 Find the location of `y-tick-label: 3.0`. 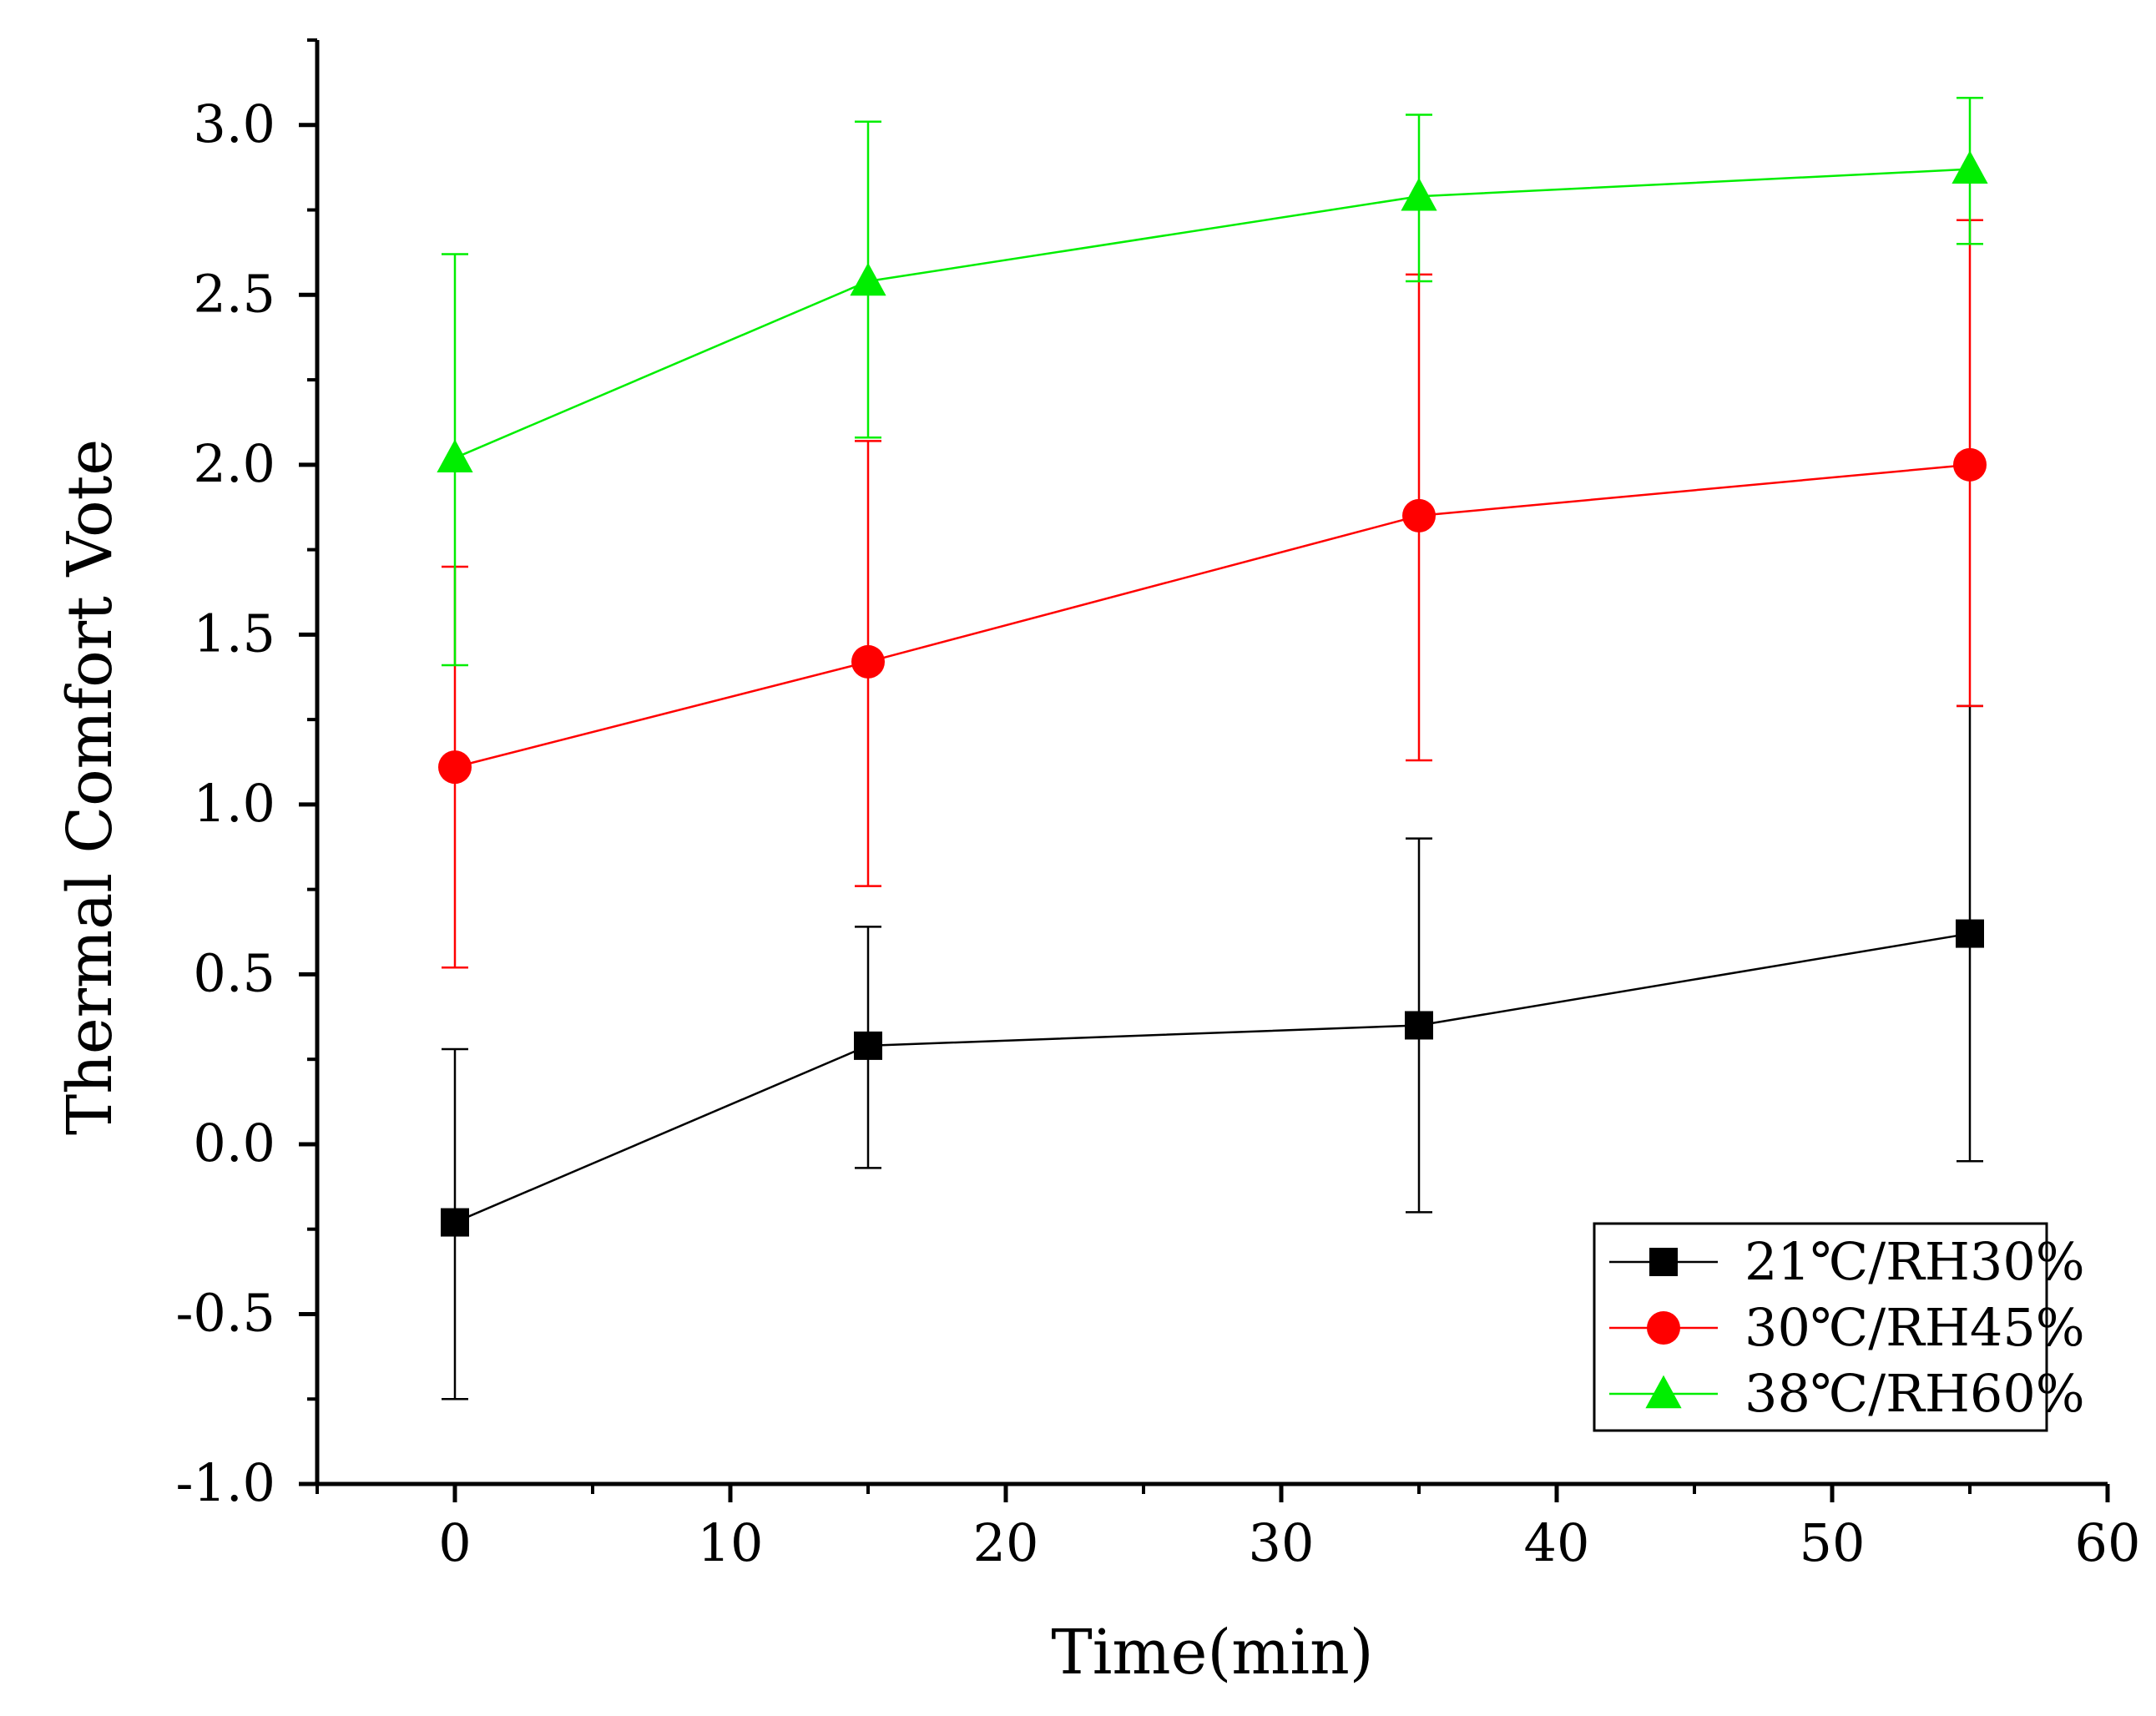

y-tick-label: 3.0 is located at coordinates (234, 123).